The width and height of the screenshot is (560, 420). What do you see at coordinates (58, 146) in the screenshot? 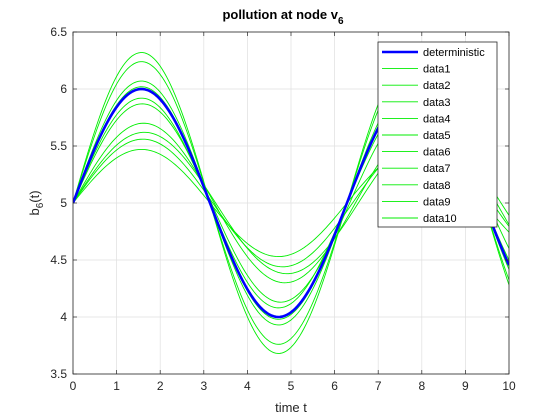
I see `y-tick-label: 5.5` at bounding box center [58, 146].